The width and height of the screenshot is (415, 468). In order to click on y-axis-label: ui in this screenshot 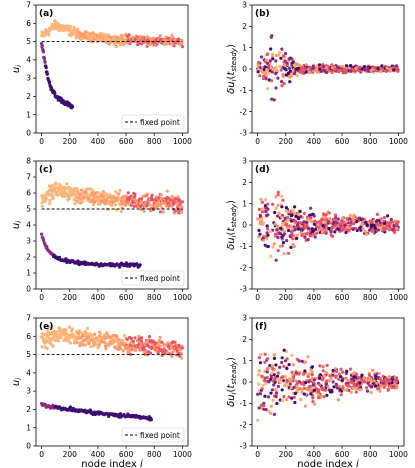, I will do `click(17, 382)`.